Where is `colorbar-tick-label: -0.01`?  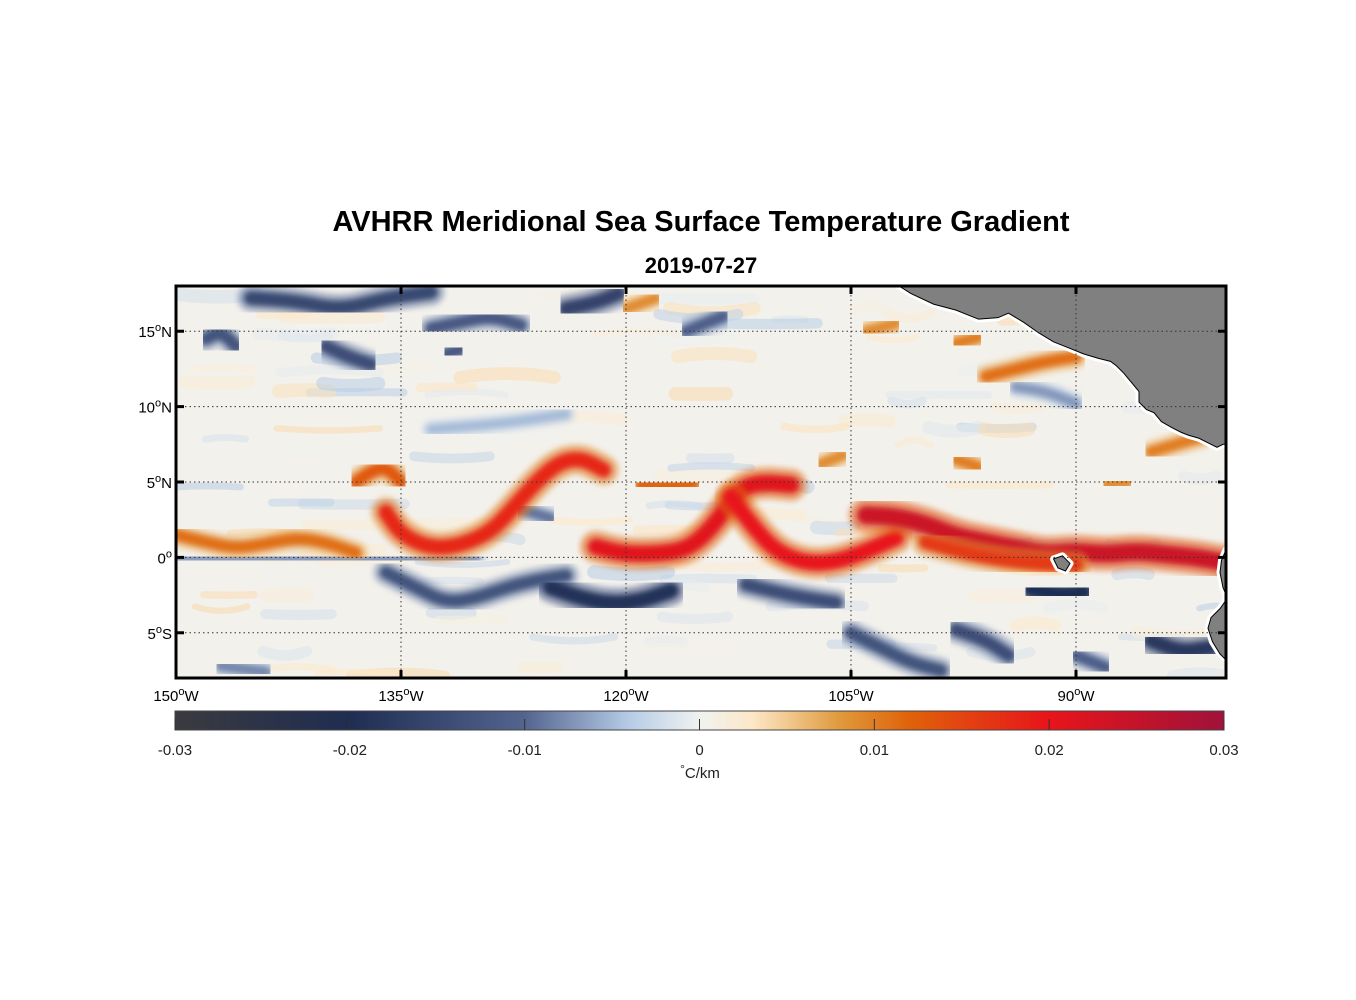 colorbar-tick-label: -0.01 is located at coordinates (525, 750).